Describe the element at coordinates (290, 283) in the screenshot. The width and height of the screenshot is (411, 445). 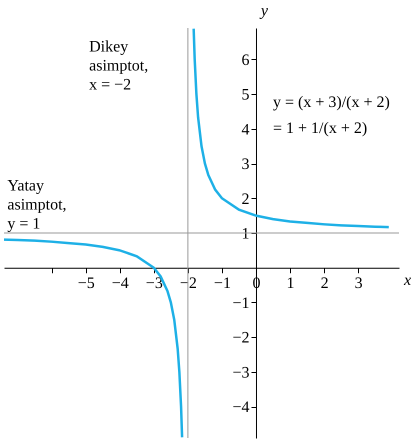
I see `x-tick-label: 1` at that location.